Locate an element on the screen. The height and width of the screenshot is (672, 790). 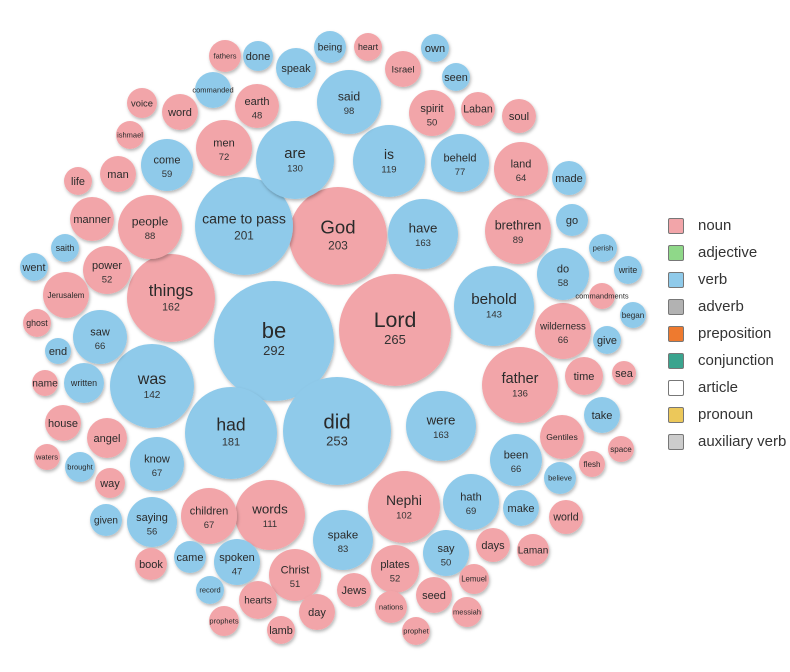
bubble-is: is 119 is located at coordinates (389, 161).